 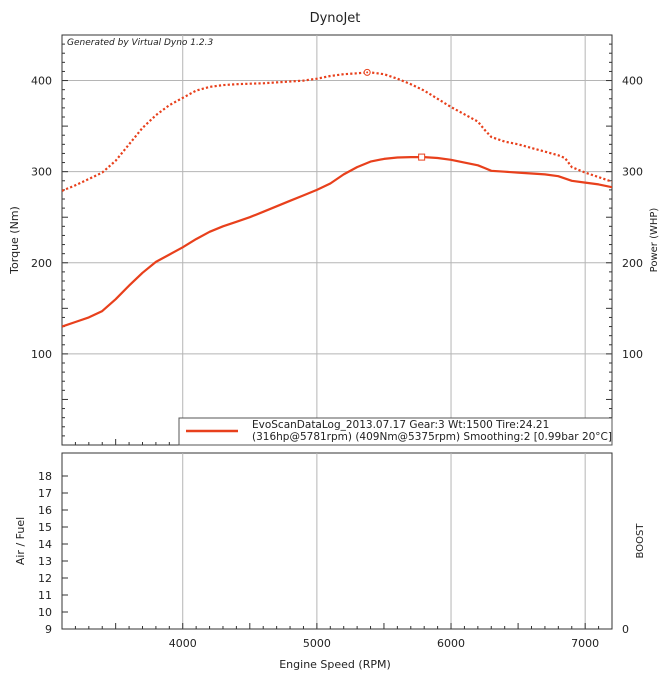 What do you see at coordinates (632, 81) in the screenshot?
I see `power-tick-label: 400` at bounding box center [632, 81].